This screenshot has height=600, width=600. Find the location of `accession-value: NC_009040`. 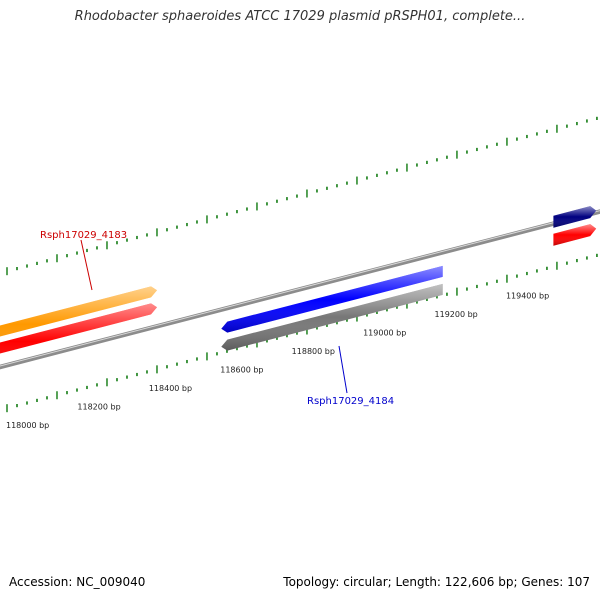

accession-value: NC_009040 is located at coordinates (111, 582).